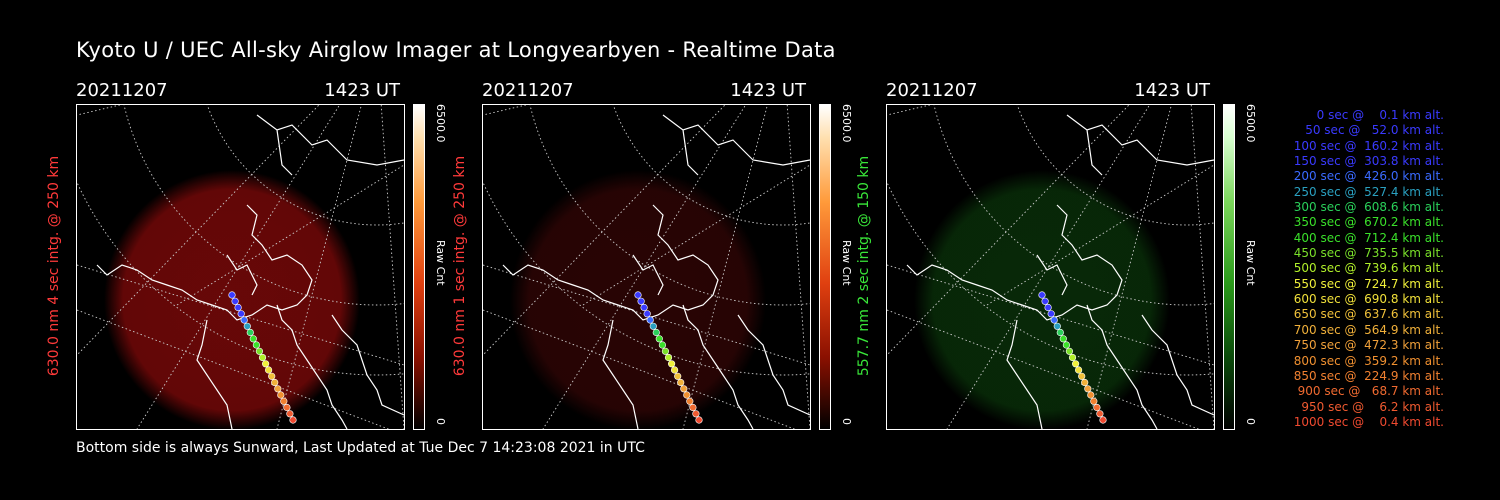 The image size is (1500, 500). What do you see at coordinates (1366, 314) in the screenshot?
I see `legend-row: 650 sec @ 637.6 km alt.` at bounding box center [1366, 314].